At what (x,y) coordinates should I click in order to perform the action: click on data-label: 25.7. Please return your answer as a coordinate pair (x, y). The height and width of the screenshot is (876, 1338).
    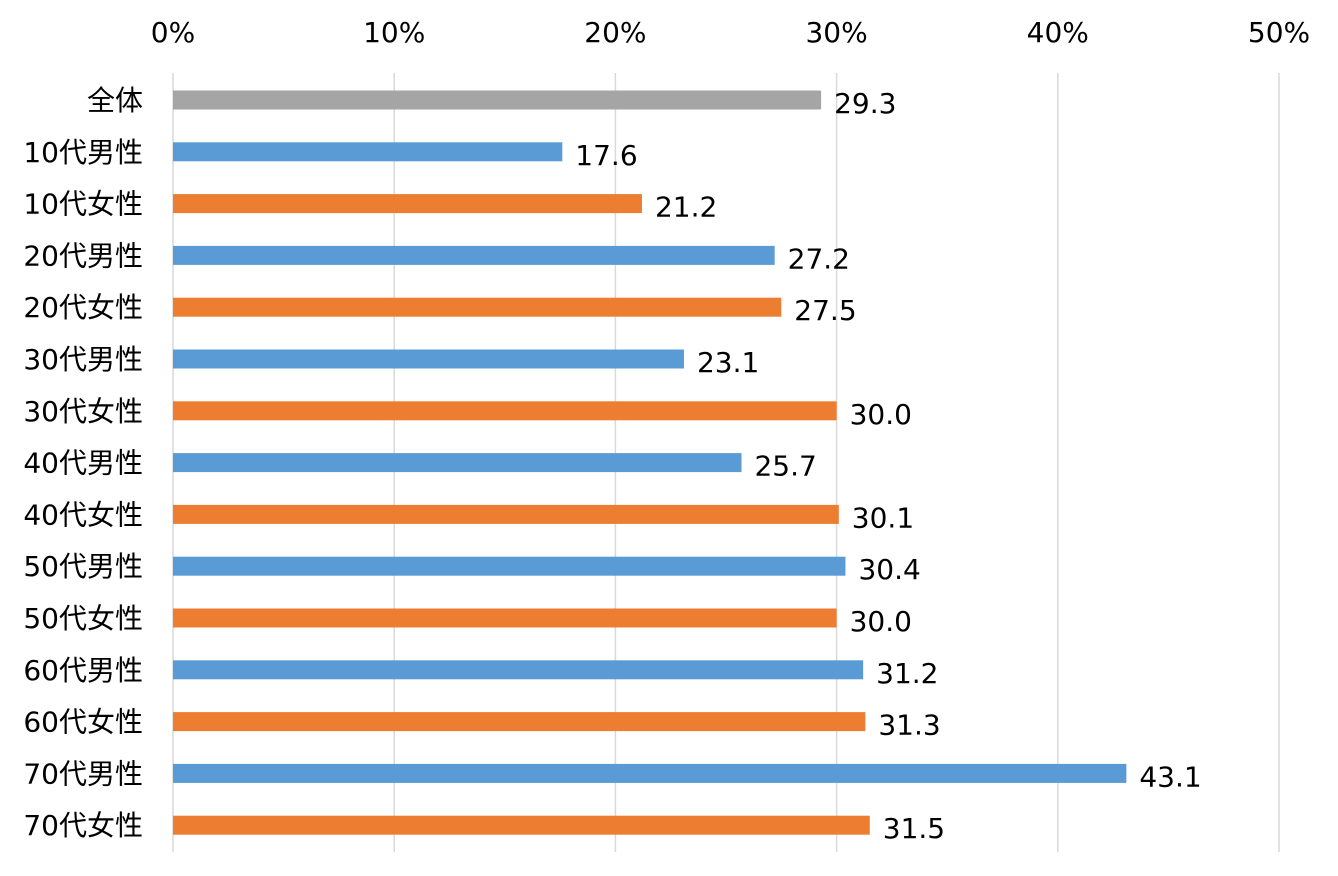
    Looking at the image, I should click on (785, 466).